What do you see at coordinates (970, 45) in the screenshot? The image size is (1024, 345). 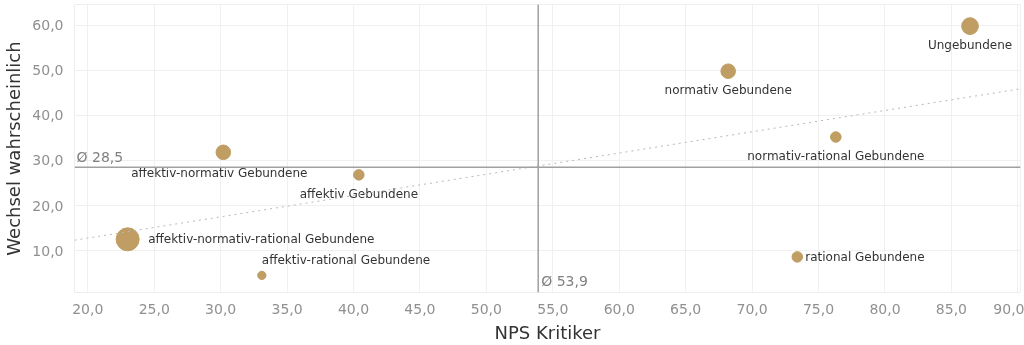 I see `series-label: Ungebundene` at bounding box center [970, 45].